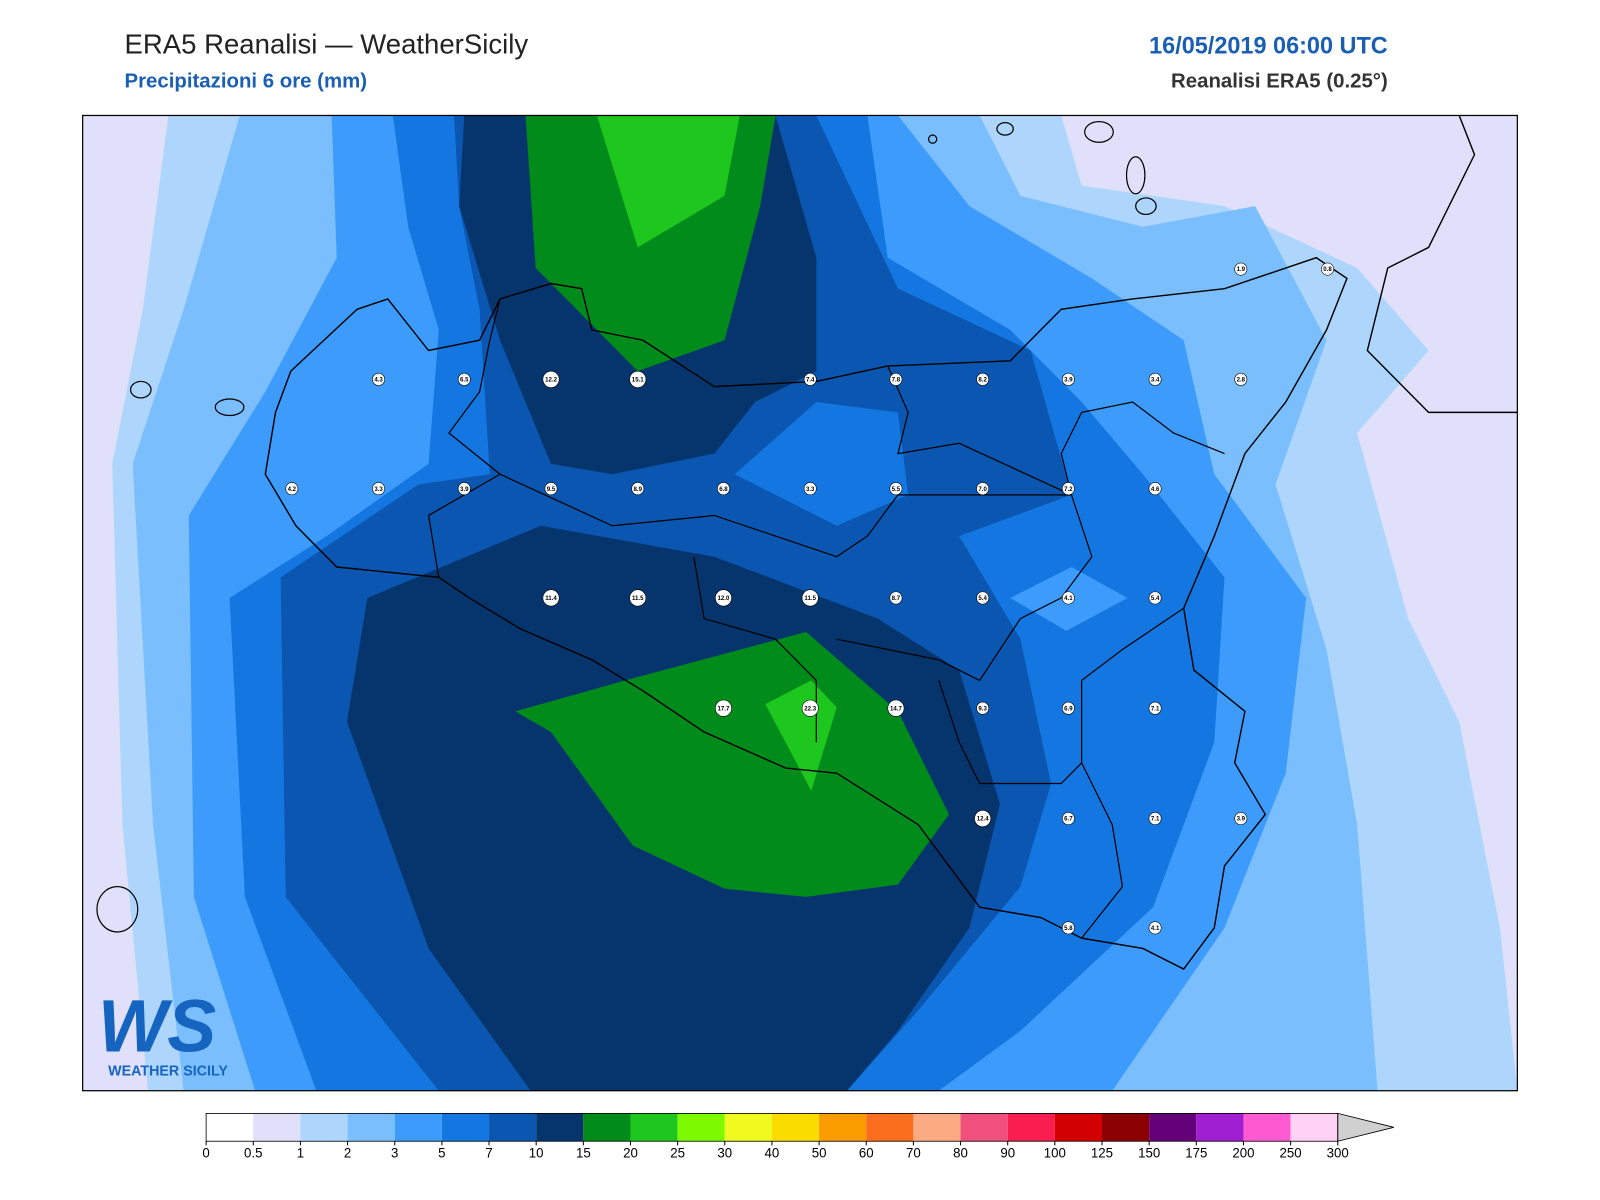  I want to click on station-value: 12.0, so click(724, 598).